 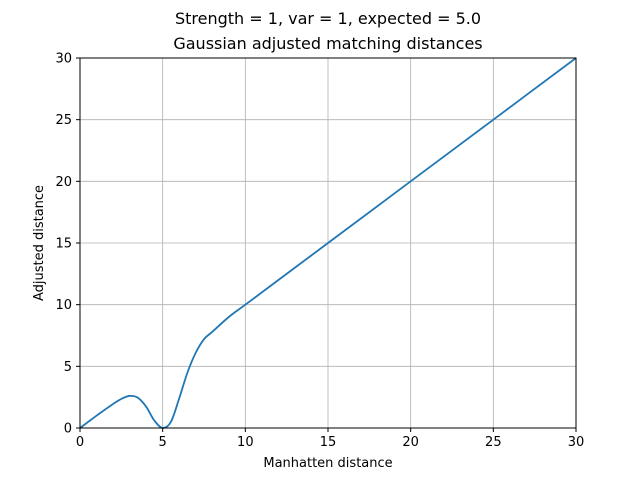 What do you see at coordinates (63, 120) in the screenshot?
I see `y-tick-label: 25` at bounding box center [63, 120].